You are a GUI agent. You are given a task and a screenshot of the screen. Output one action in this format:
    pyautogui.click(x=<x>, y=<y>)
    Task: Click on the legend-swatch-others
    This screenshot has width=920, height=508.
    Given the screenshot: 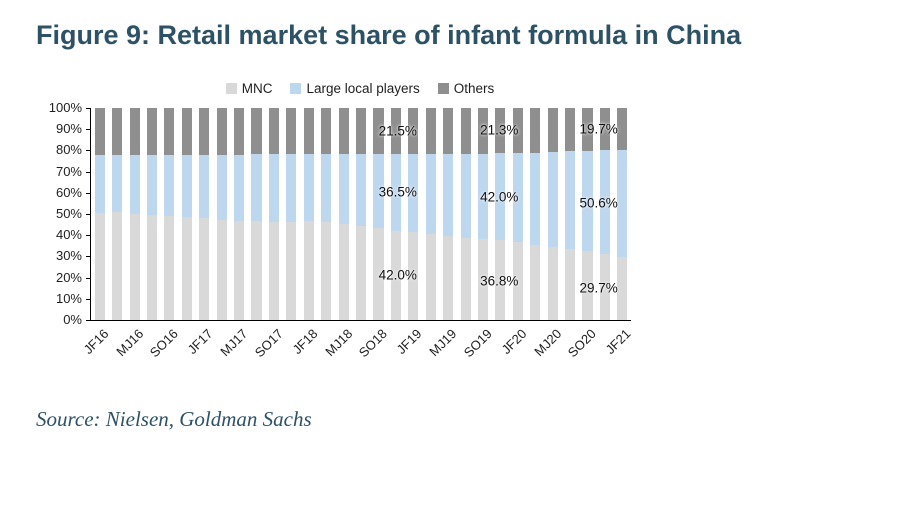 What is the action you would take?
    pyautogui.click(x=443, y=88)
    